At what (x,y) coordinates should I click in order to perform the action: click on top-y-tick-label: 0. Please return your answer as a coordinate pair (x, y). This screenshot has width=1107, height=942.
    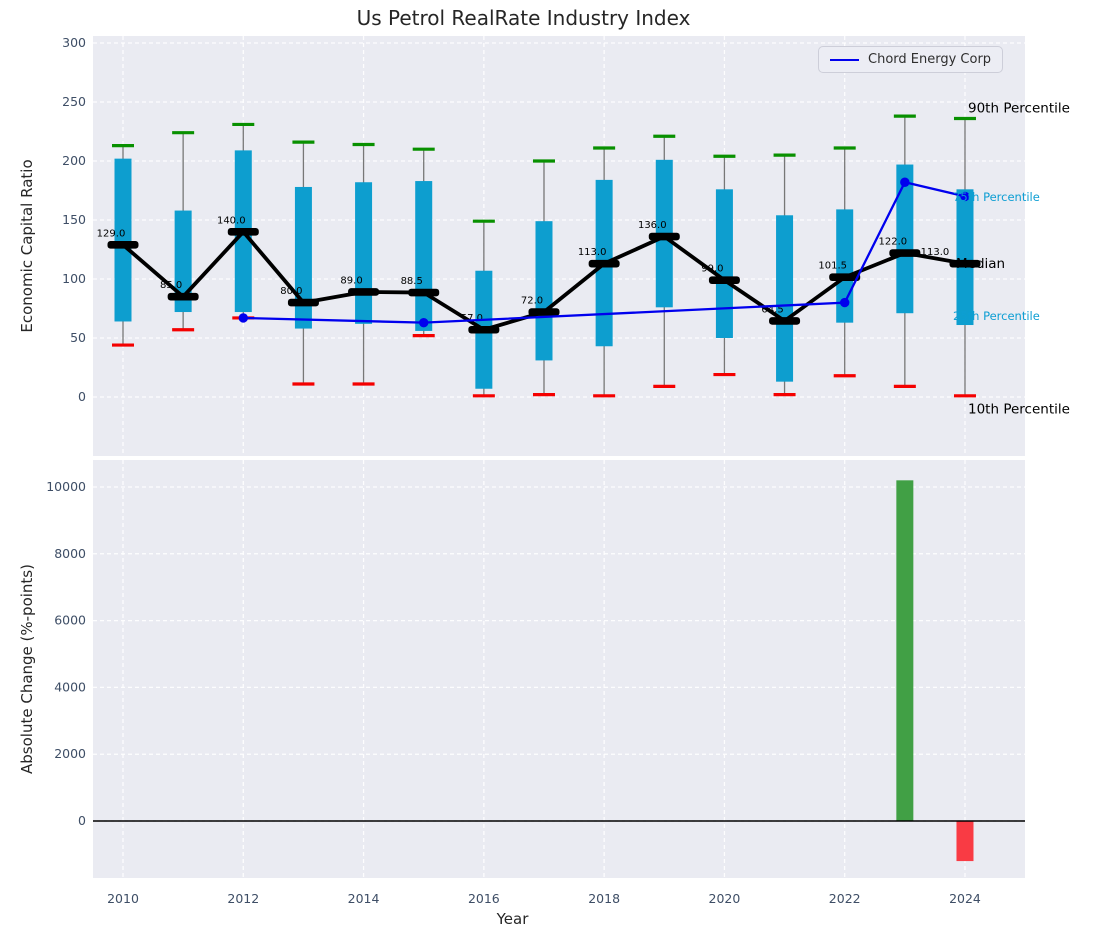
    Looking at the image, I should click on (82, 396).